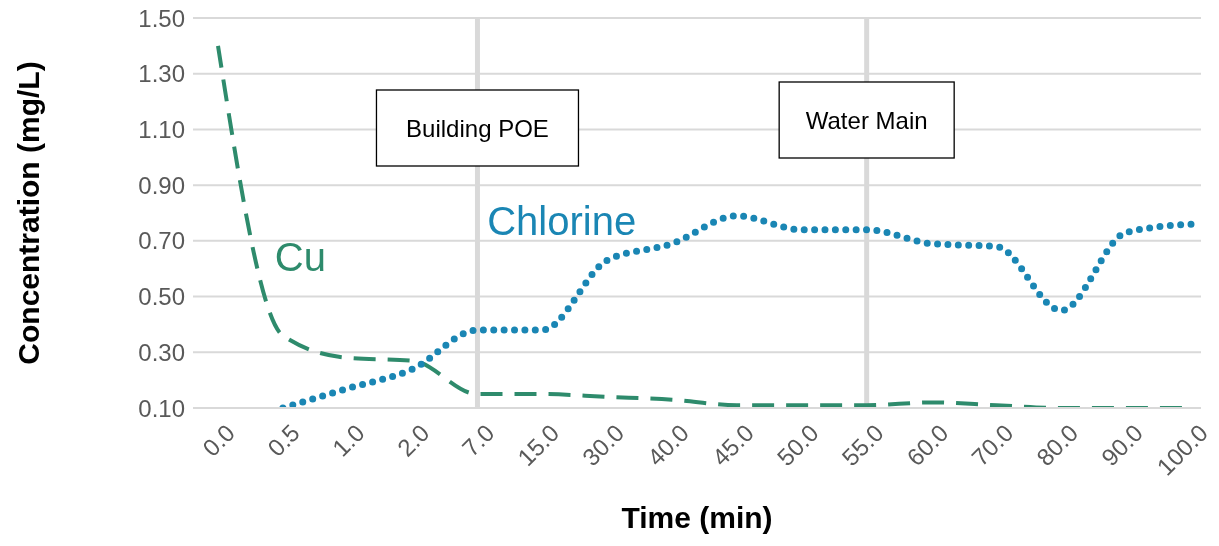  What do you see at coordinates (1122, 445) in the screenshot?
I see `x-tick-label: 90.0` at bounding box center [1122, 445].